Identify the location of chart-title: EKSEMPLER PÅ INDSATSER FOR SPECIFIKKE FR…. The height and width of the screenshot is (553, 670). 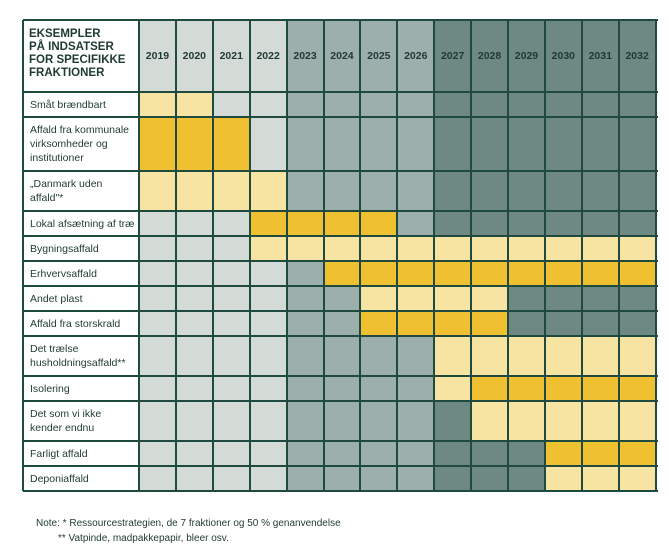
(77, 53).